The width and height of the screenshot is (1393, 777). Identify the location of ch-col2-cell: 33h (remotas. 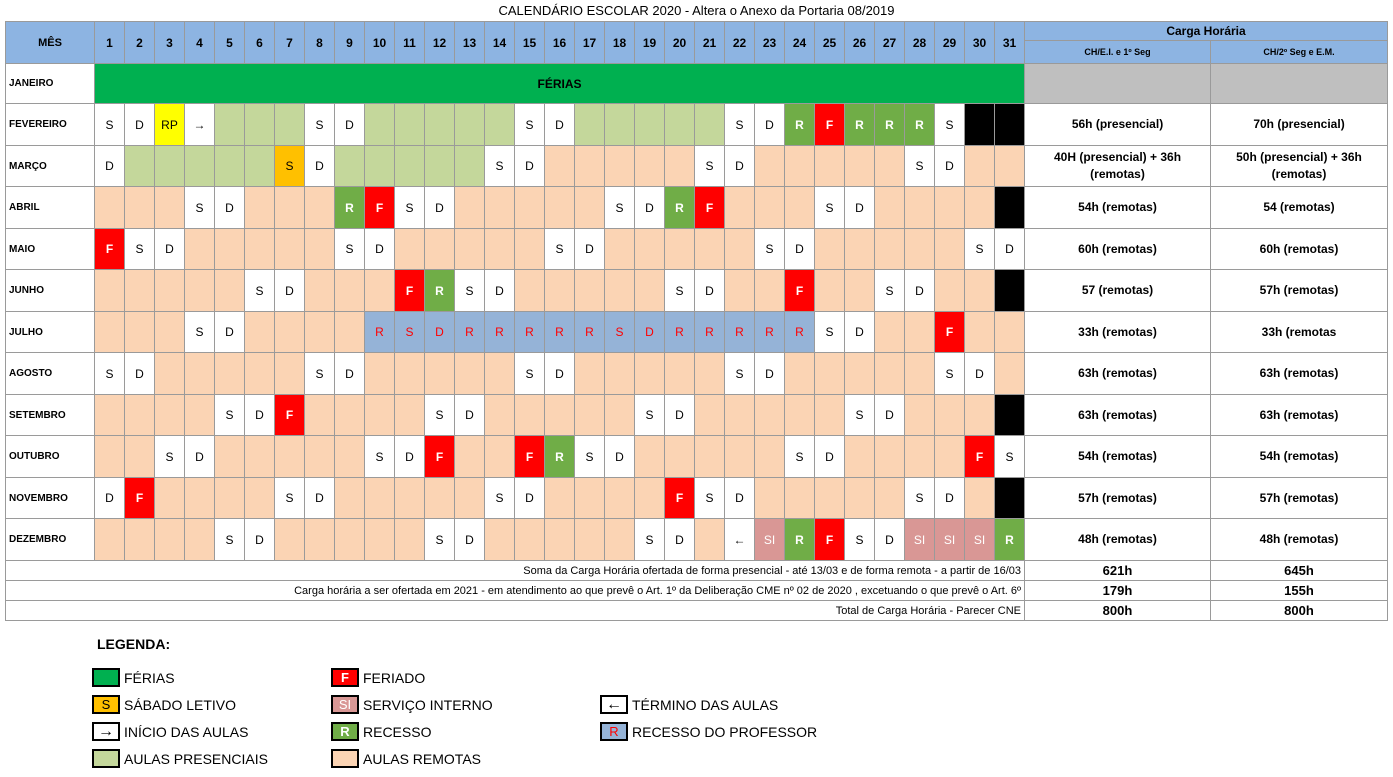
(1299, 332).